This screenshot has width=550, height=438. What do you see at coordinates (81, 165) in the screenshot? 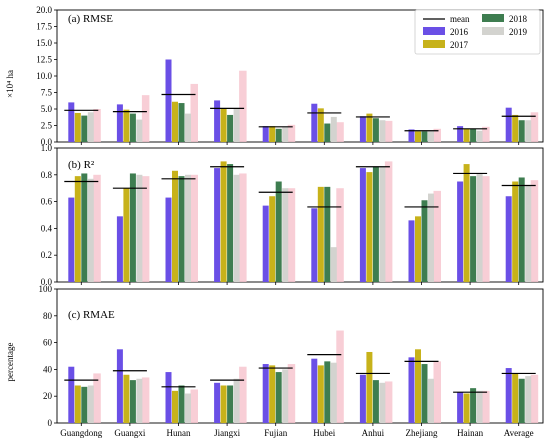
I see `panel-title: (b) R²` at bounding box center [81, 165].